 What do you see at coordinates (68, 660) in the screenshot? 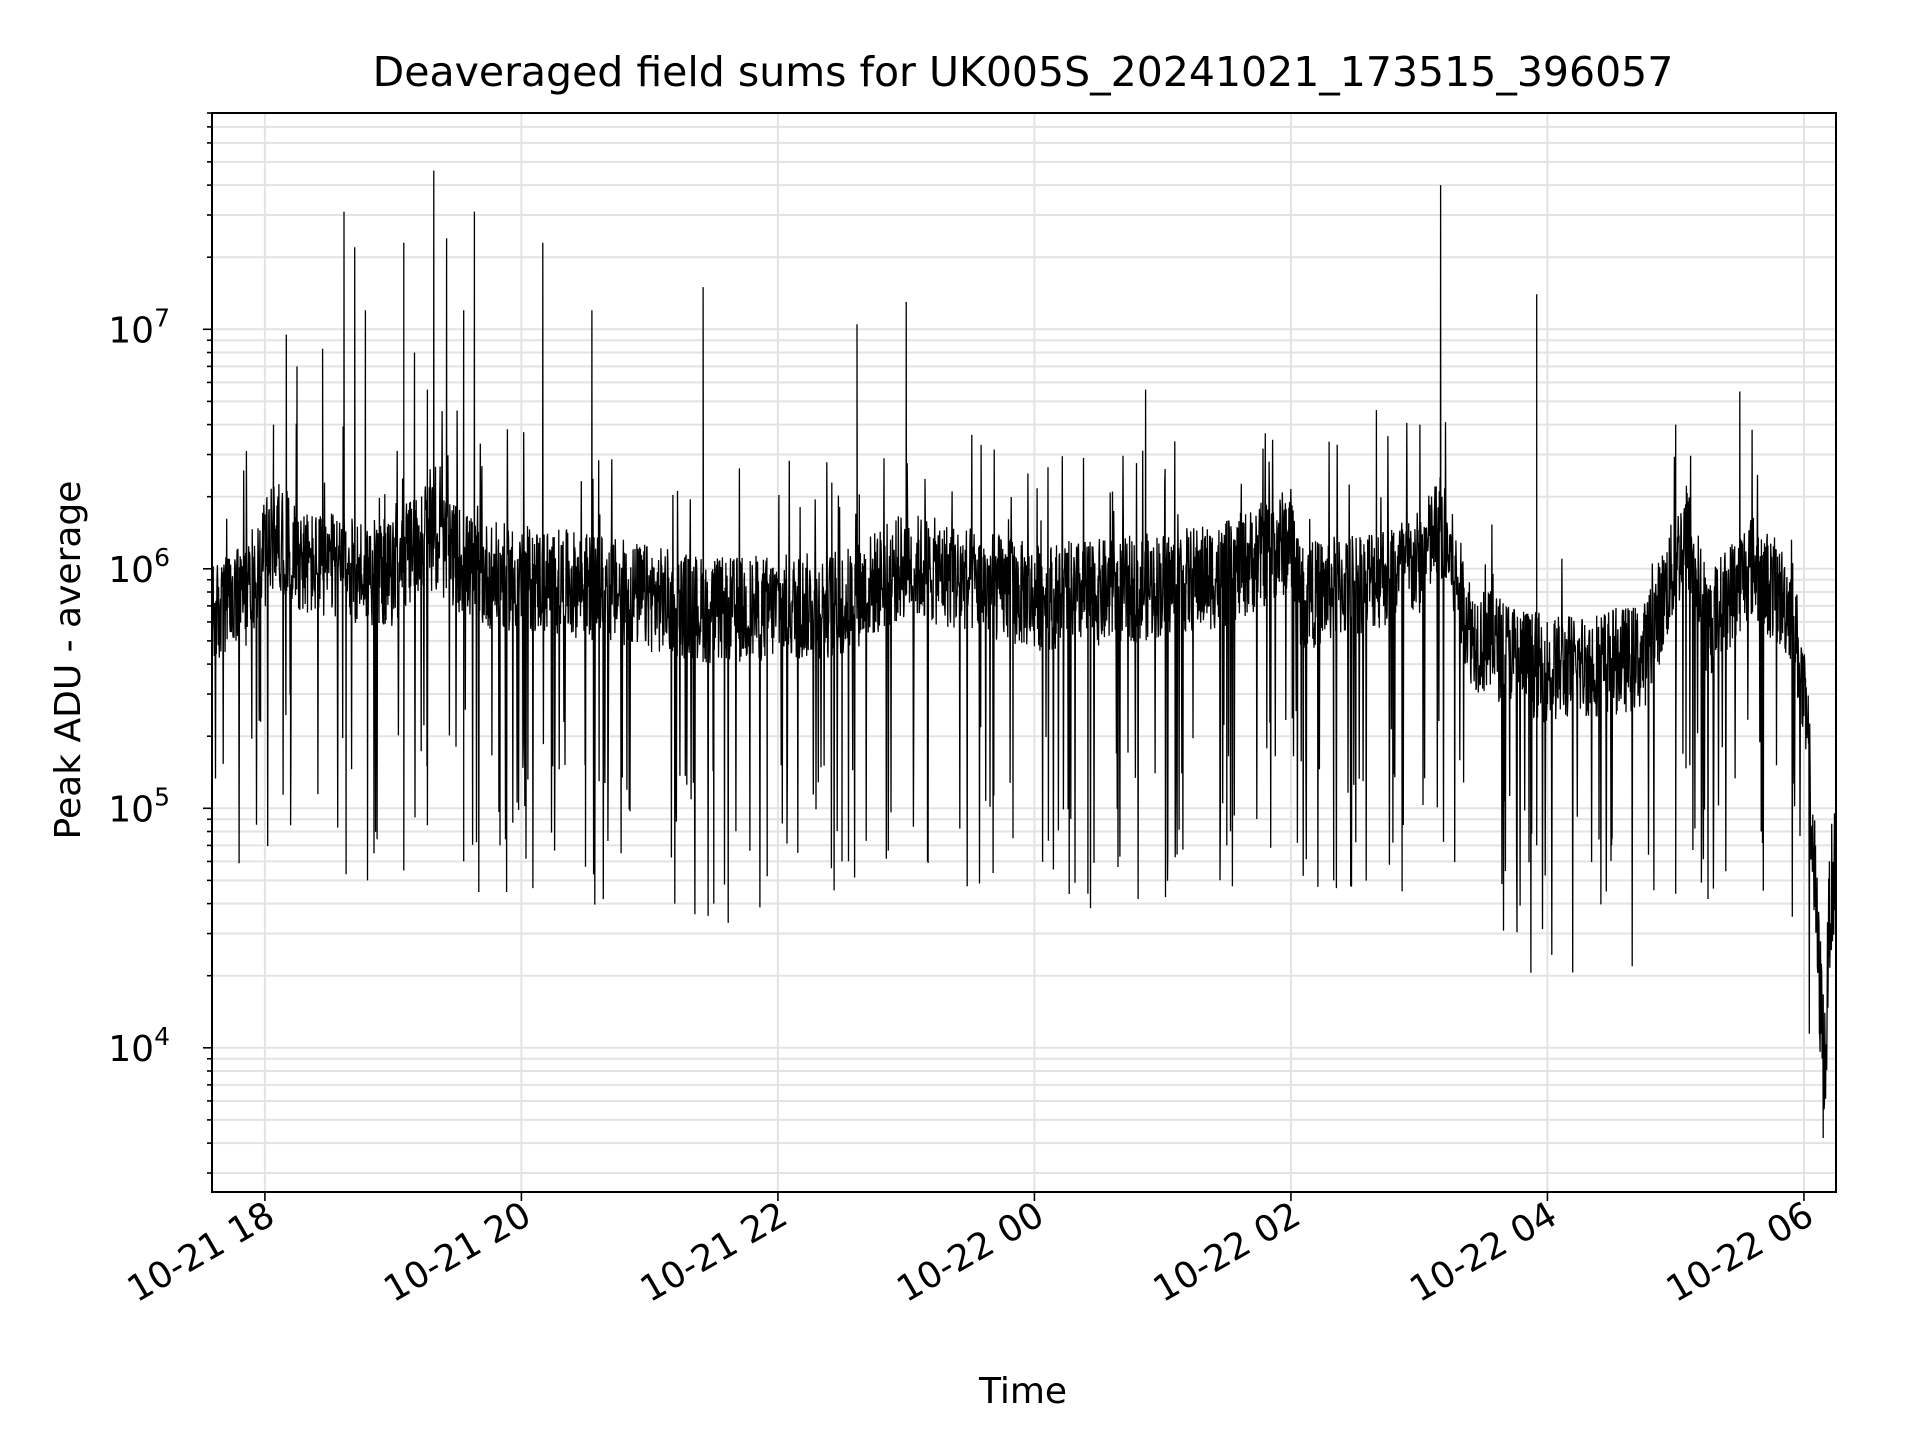
I see `y-axis-label: Peak ADU - average` at bounding box center [68, 660].